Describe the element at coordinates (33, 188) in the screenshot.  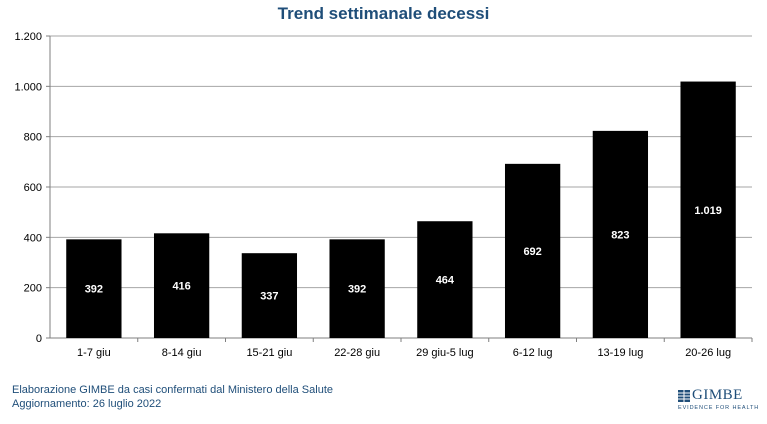
I see `y-tick-label: 600` at that location.